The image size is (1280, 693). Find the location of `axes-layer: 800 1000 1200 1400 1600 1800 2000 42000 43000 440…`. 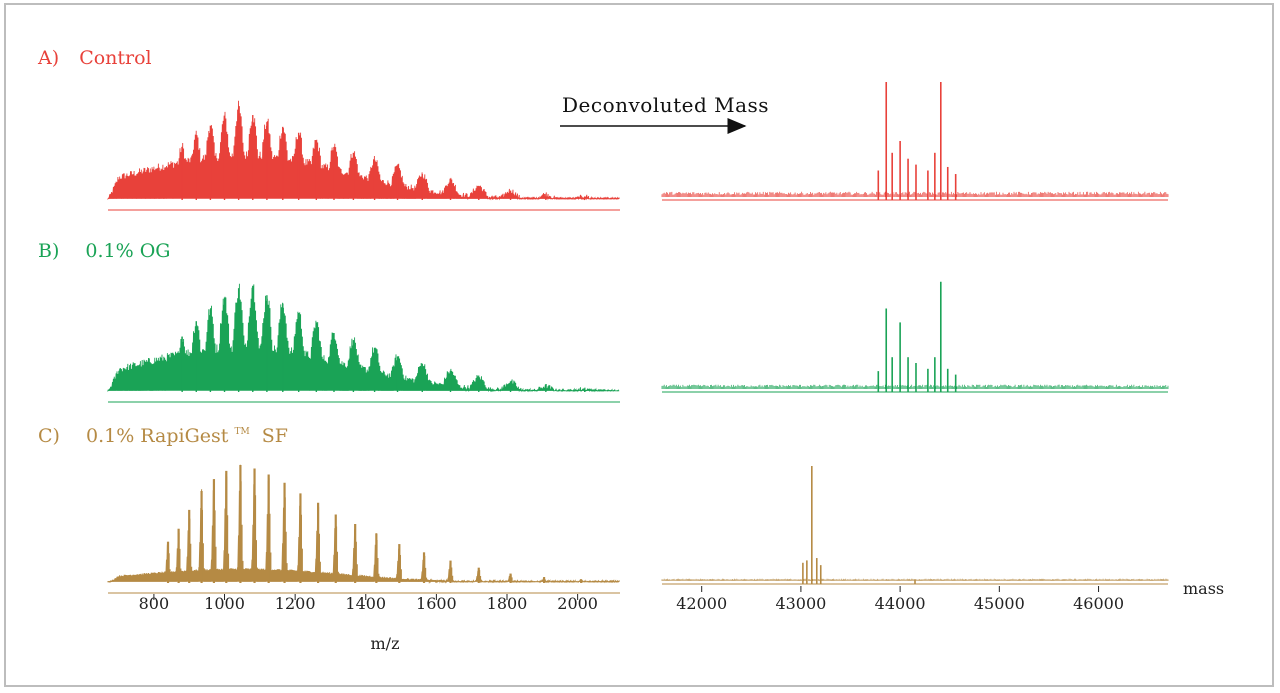

axes-layer: 800 1000 1200 1400 1600 1800 2000 42000 43000 440… is located at coordinates (631, 599).